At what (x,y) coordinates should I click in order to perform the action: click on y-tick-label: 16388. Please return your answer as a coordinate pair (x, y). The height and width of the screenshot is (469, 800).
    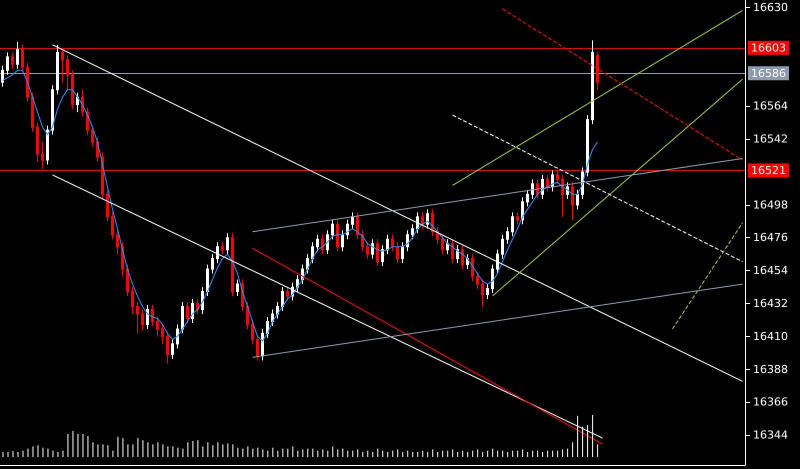
    Looking at the image, I should click on (770, 369).